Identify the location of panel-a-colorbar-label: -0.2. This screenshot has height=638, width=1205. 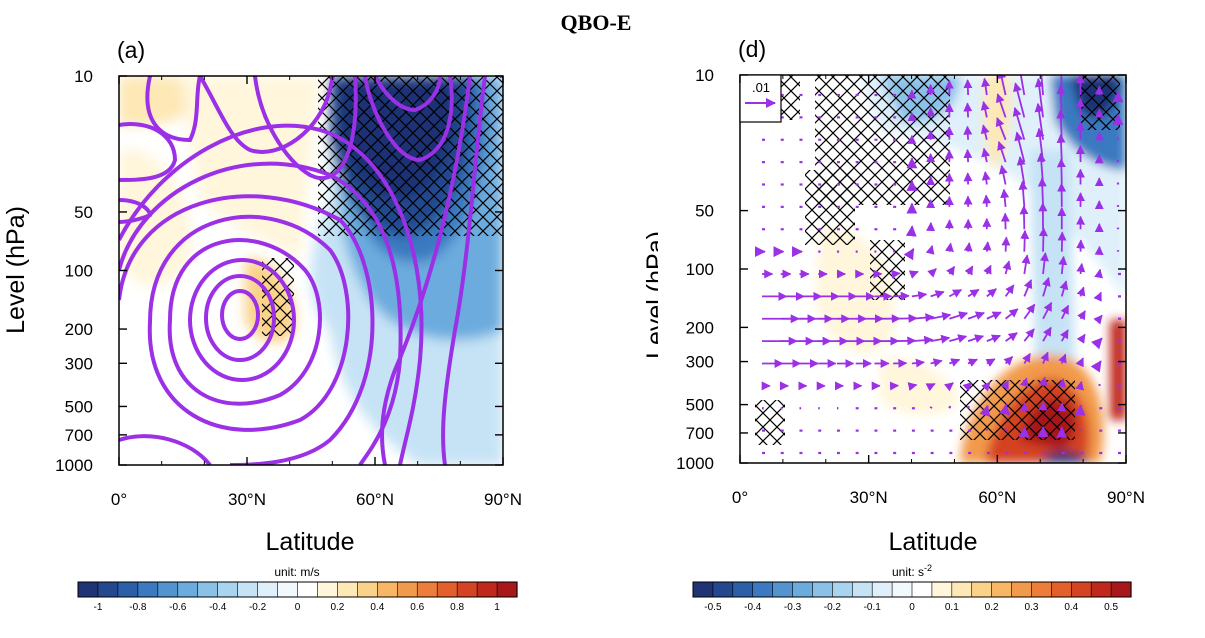
(258, 607).